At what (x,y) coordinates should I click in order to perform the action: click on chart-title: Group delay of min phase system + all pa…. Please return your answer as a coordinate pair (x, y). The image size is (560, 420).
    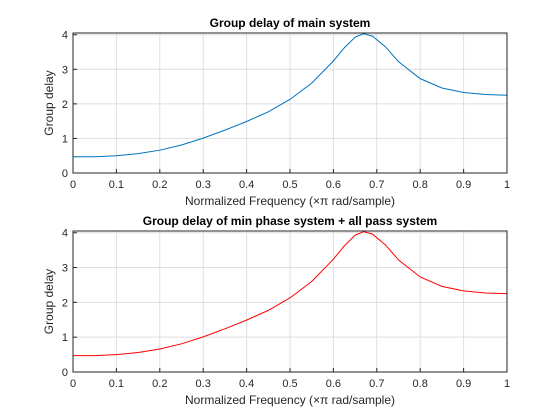
    Looking at the image, I should click on (290, 221).